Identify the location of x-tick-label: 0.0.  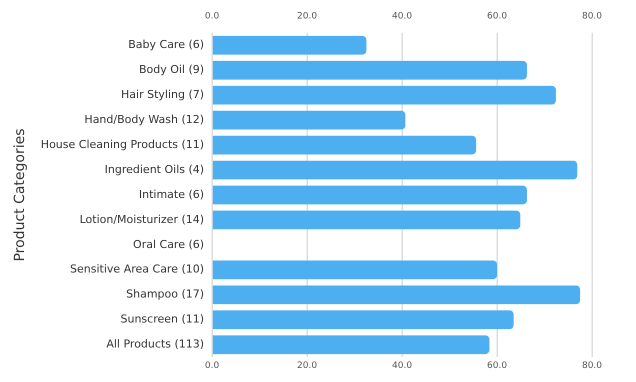
(212, 365).